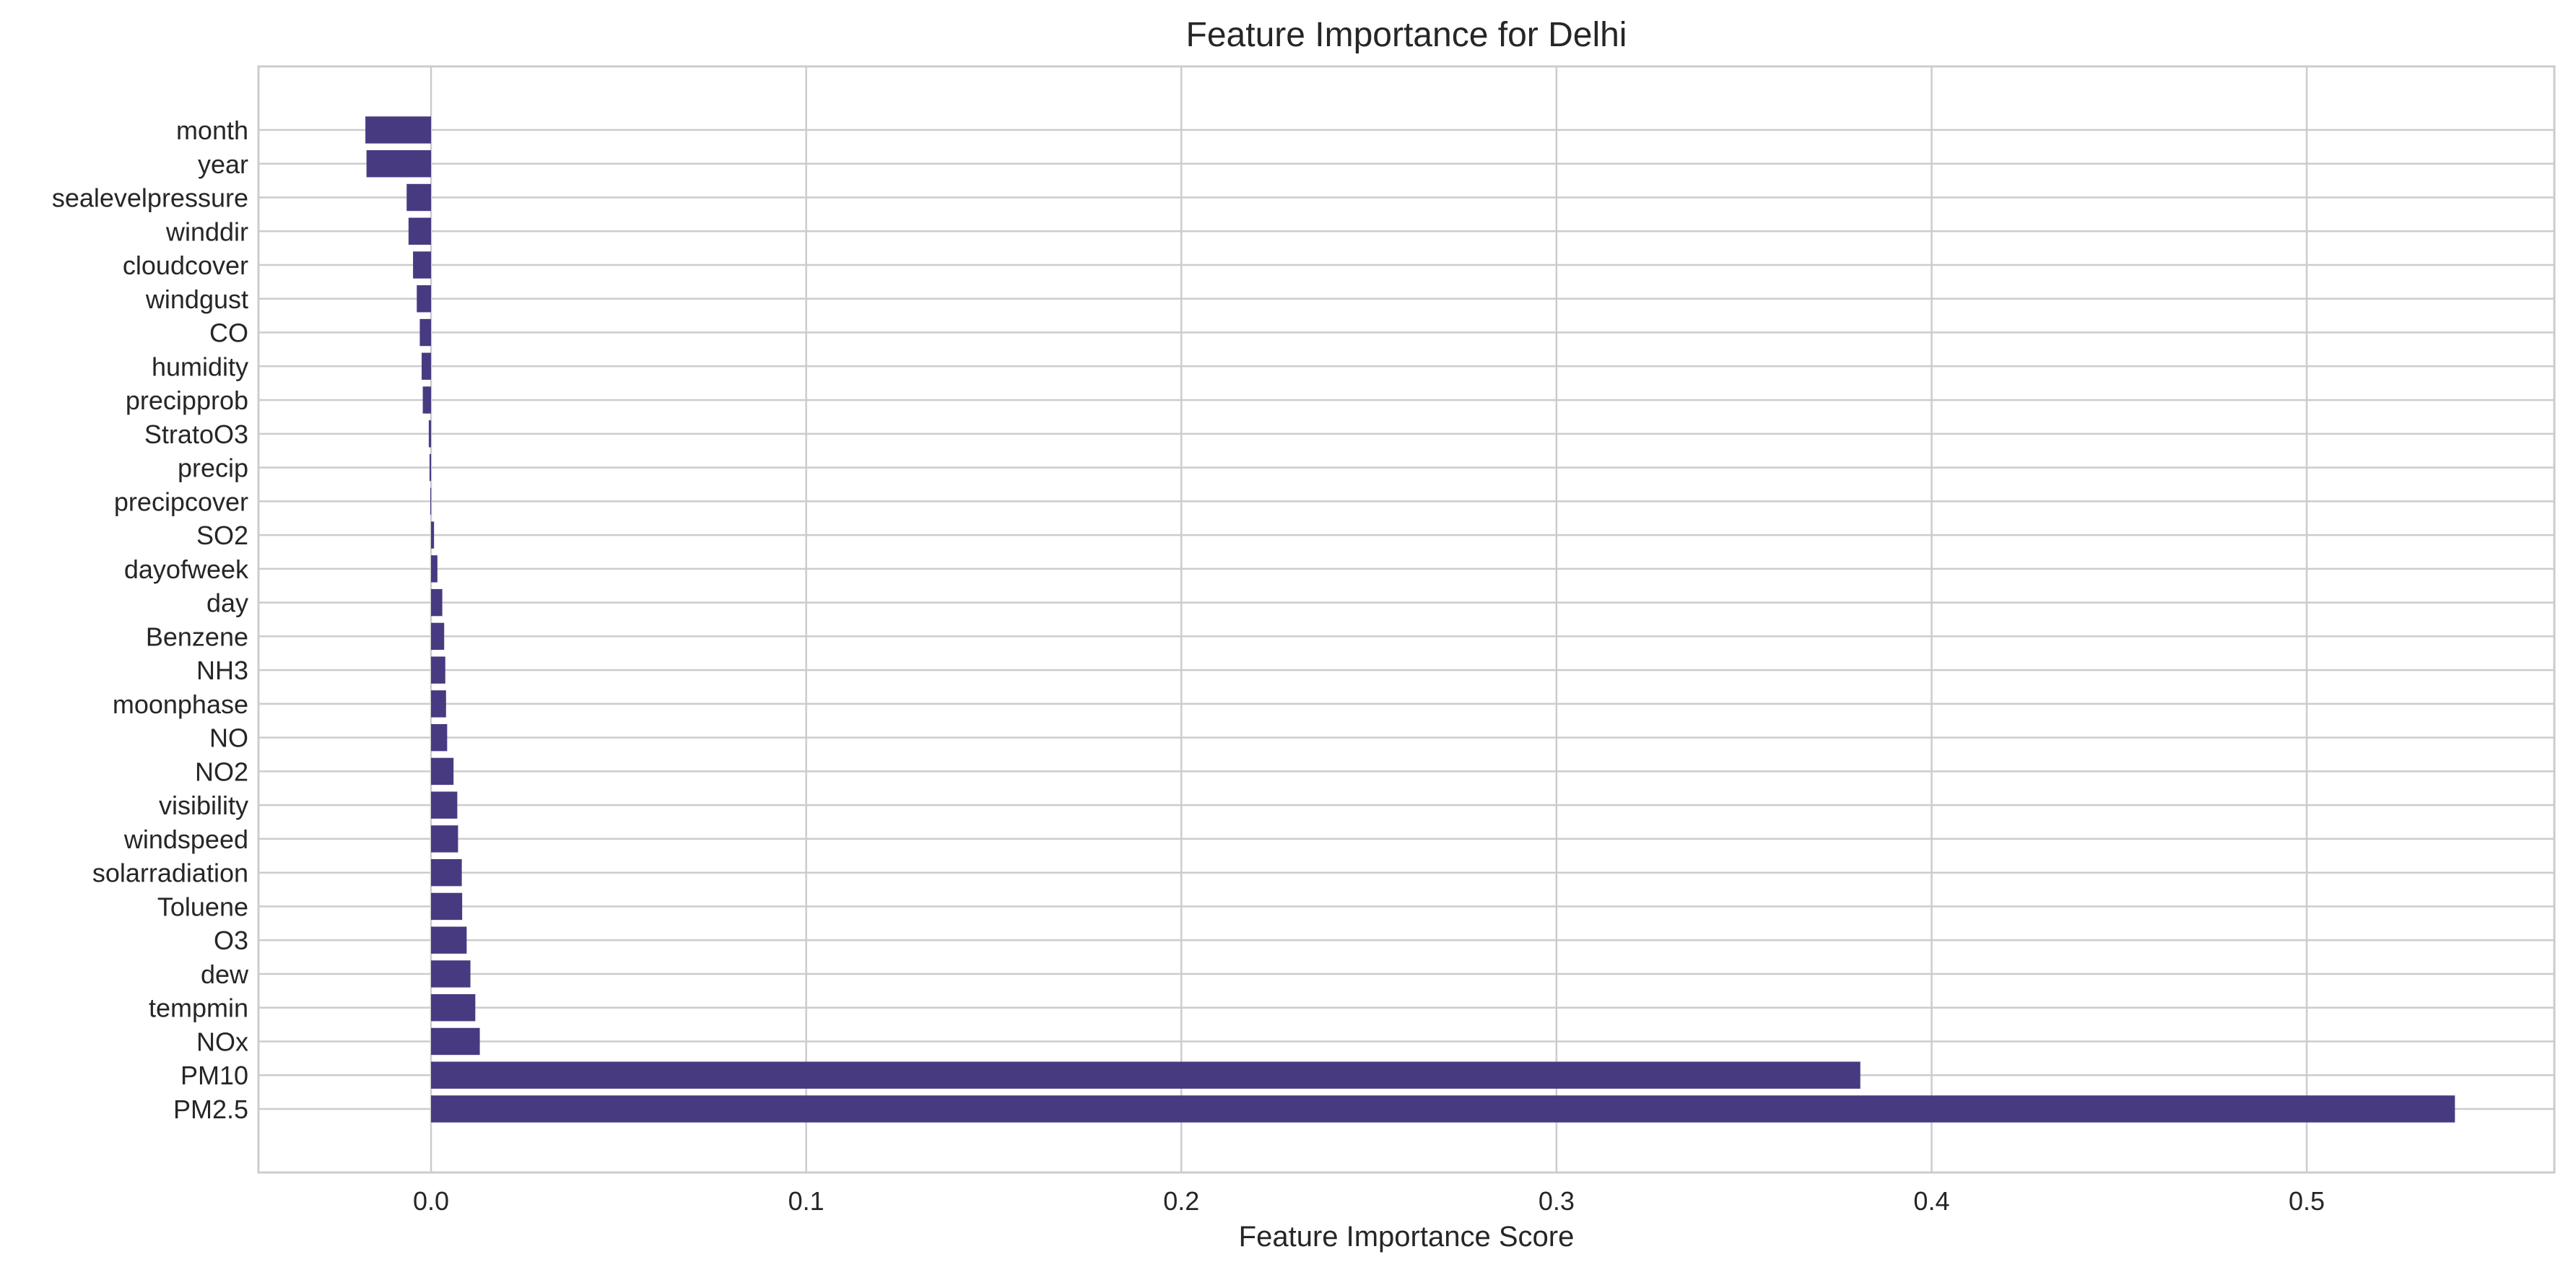 The image size is (2576, 1275). Describe the element at coordinates (443, 771) in the screenshot. I see `bar-no2` at that location.